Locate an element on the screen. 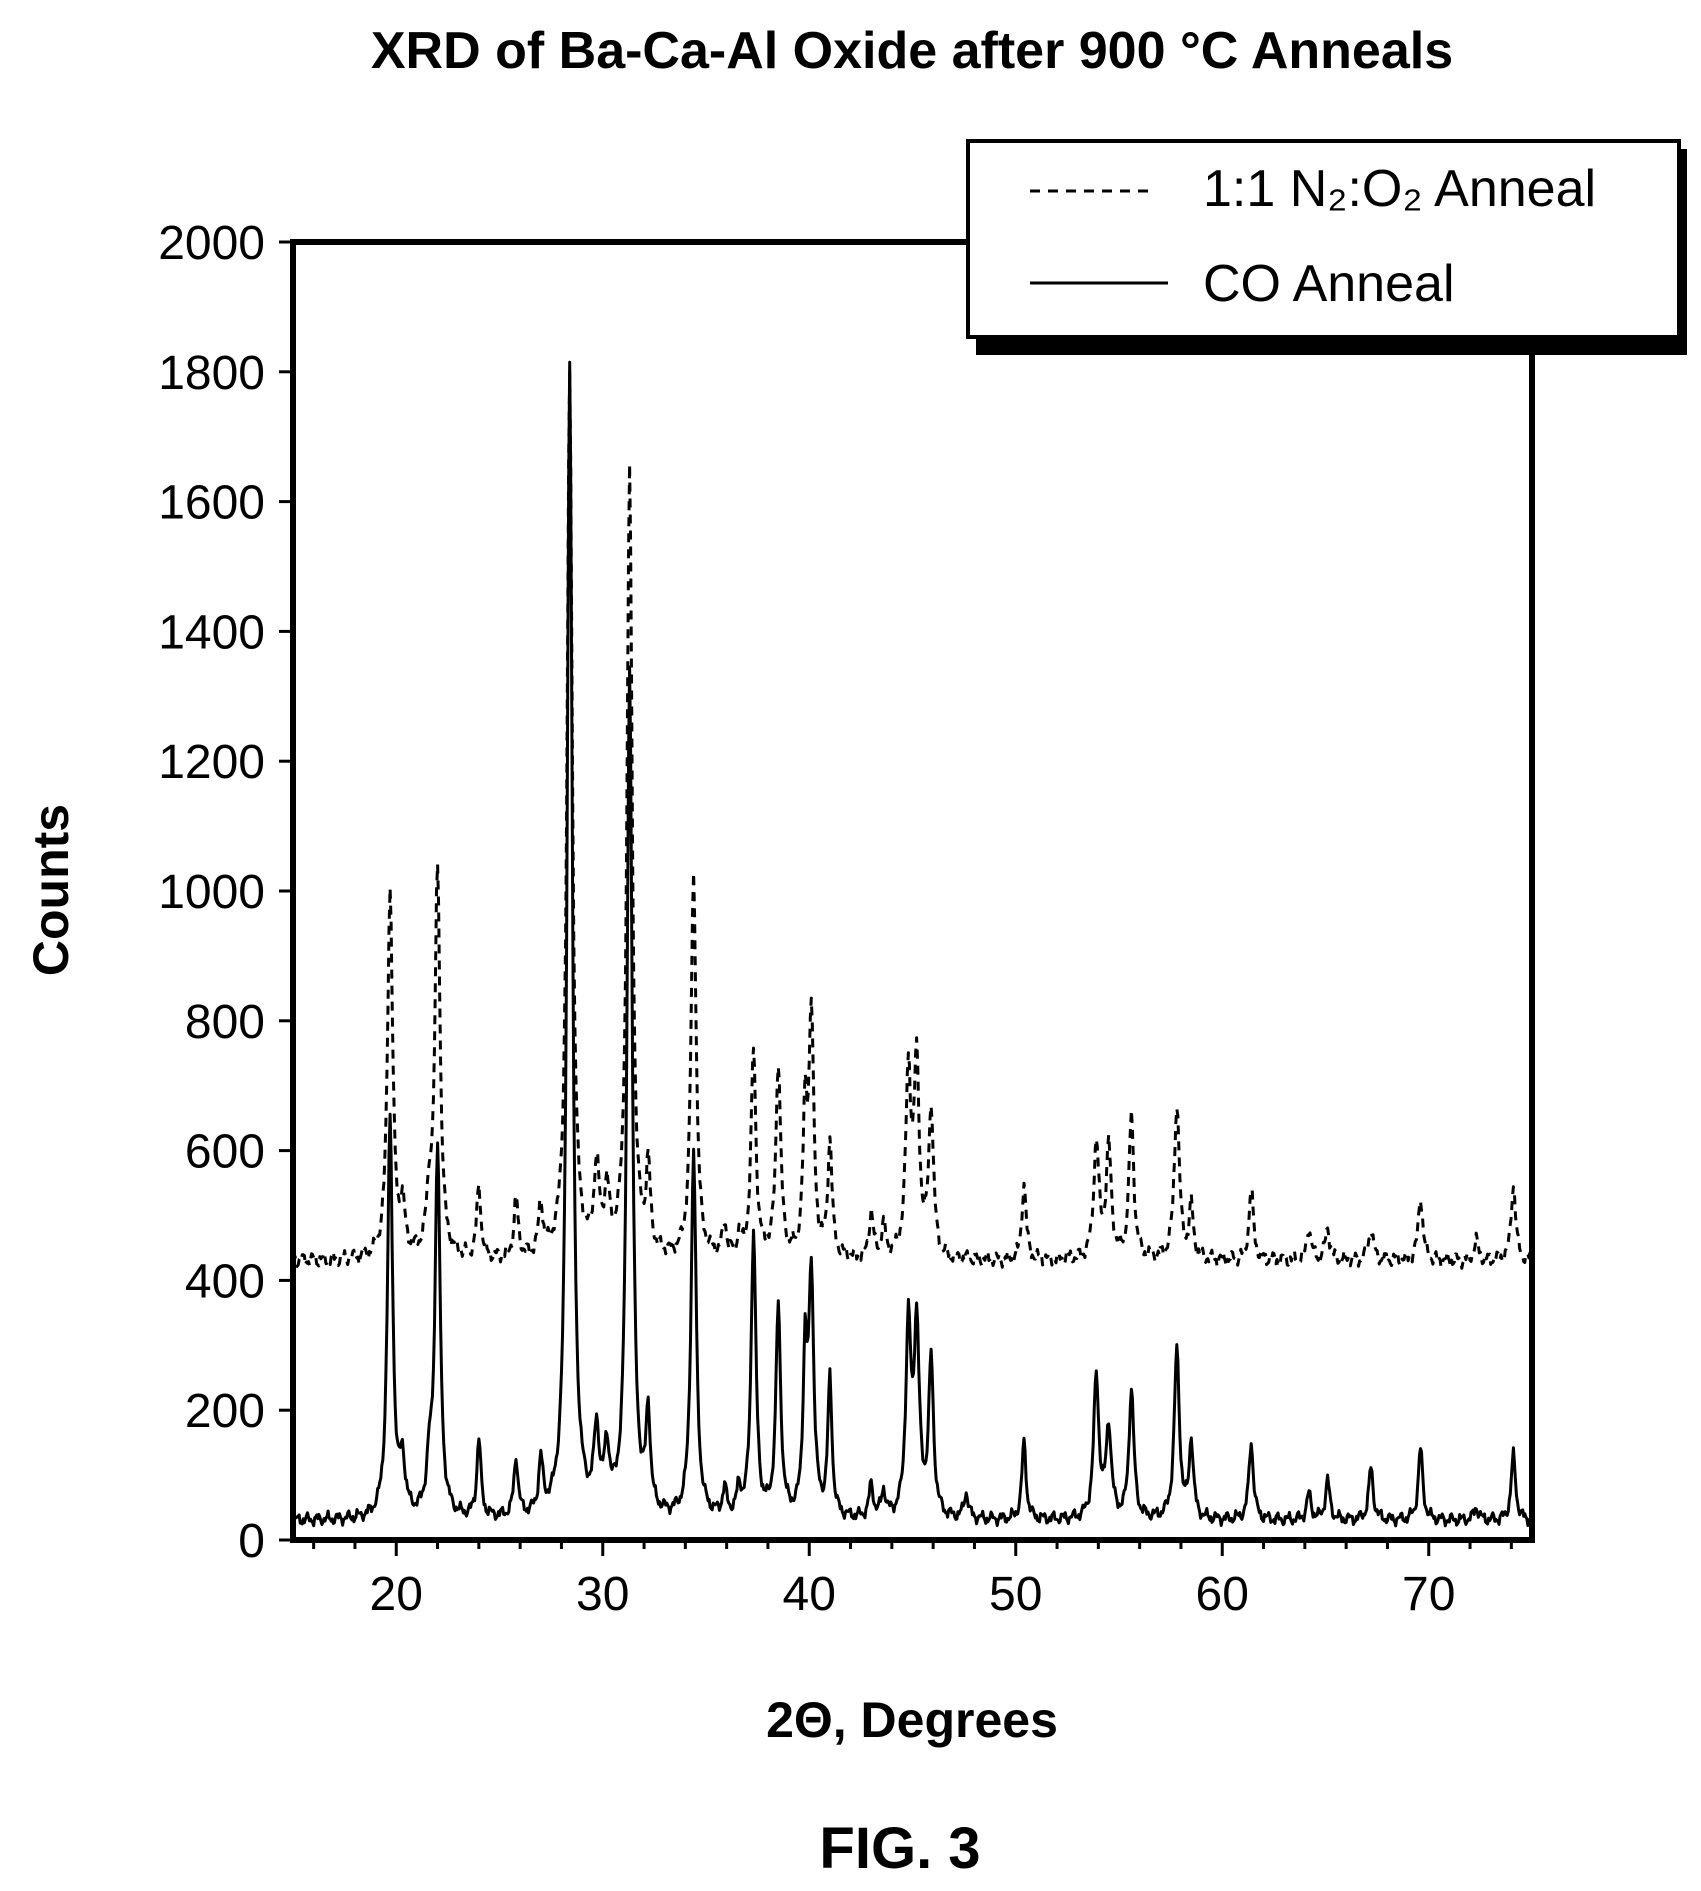 The width and height of the screenshot is (1701, 1891). legend: 1:1 N₂:O₂ Anneal CO Anneal is located at coordinates (1326, 247).